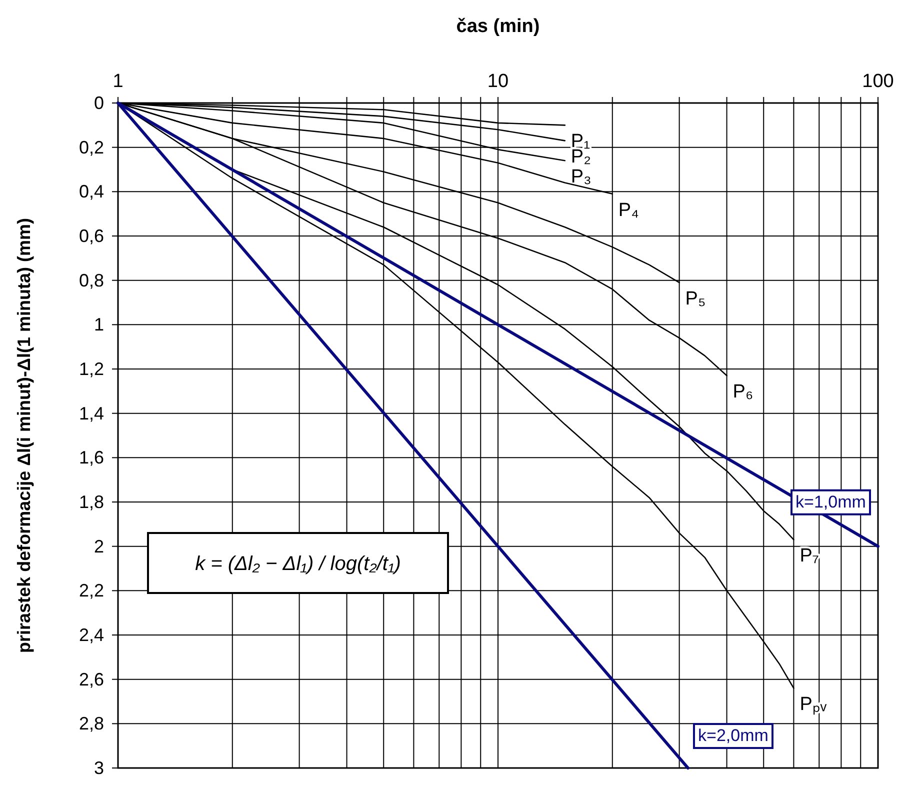 The width and height of the screenshot is (903, 800). What do you see at coordinates (91, 590) in the screenshot?
I see `y-tick-label: 2,2` at bounding box center [91, 590].